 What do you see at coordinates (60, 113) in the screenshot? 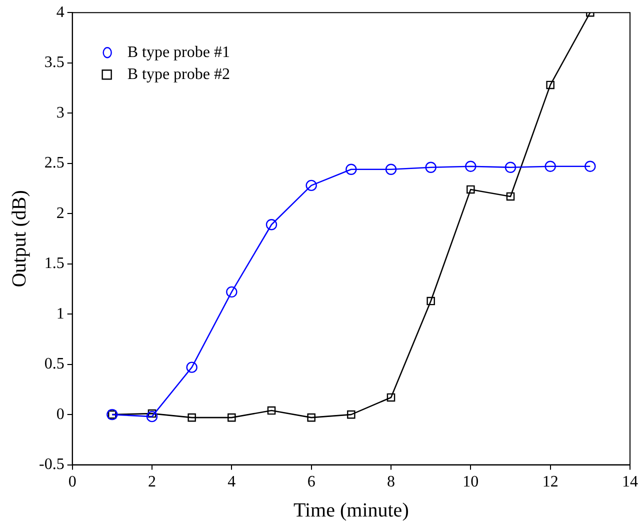
I see `y-tick-label: 3` at bounding box center [60, 113].